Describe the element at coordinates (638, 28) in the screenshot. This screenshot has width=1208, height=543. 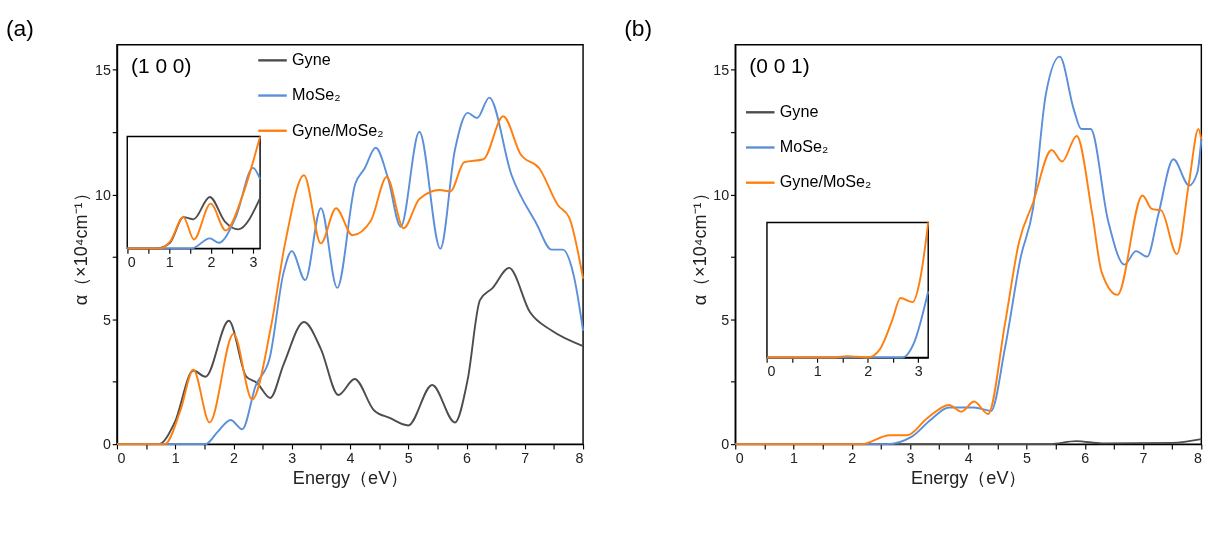
I see `chart-title: (b)` at that location.